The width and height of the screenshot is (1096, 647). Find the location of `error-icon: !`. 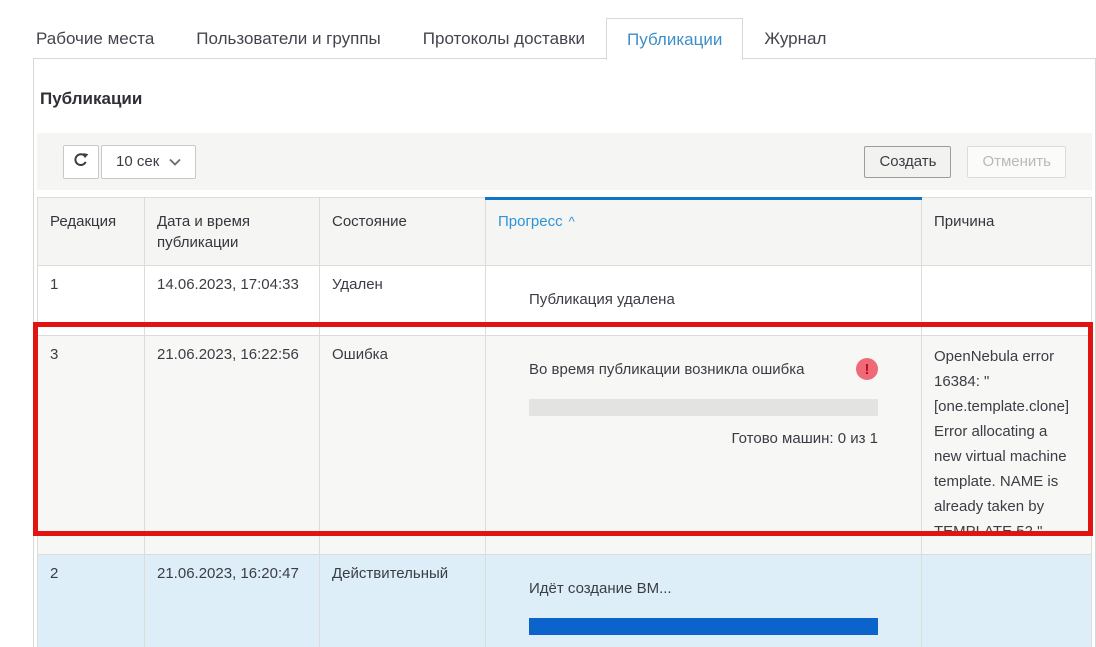

error-icon: ! is located at coordinates (867, 369).